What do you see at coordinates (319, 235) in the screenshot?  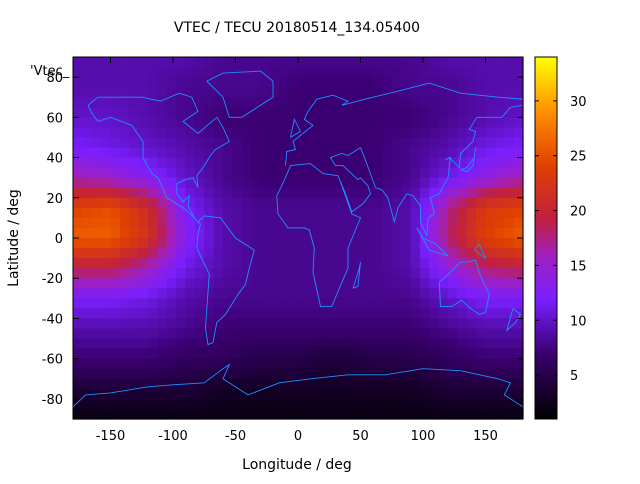 I see `coastline` at bounding box center [319, 235].